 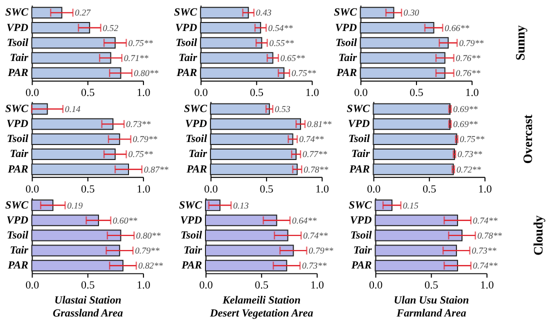 What do you see at coordinates (145, 139) in the screenshot?
I see `data-label: 0.79**` at bounding box center [145, 139].